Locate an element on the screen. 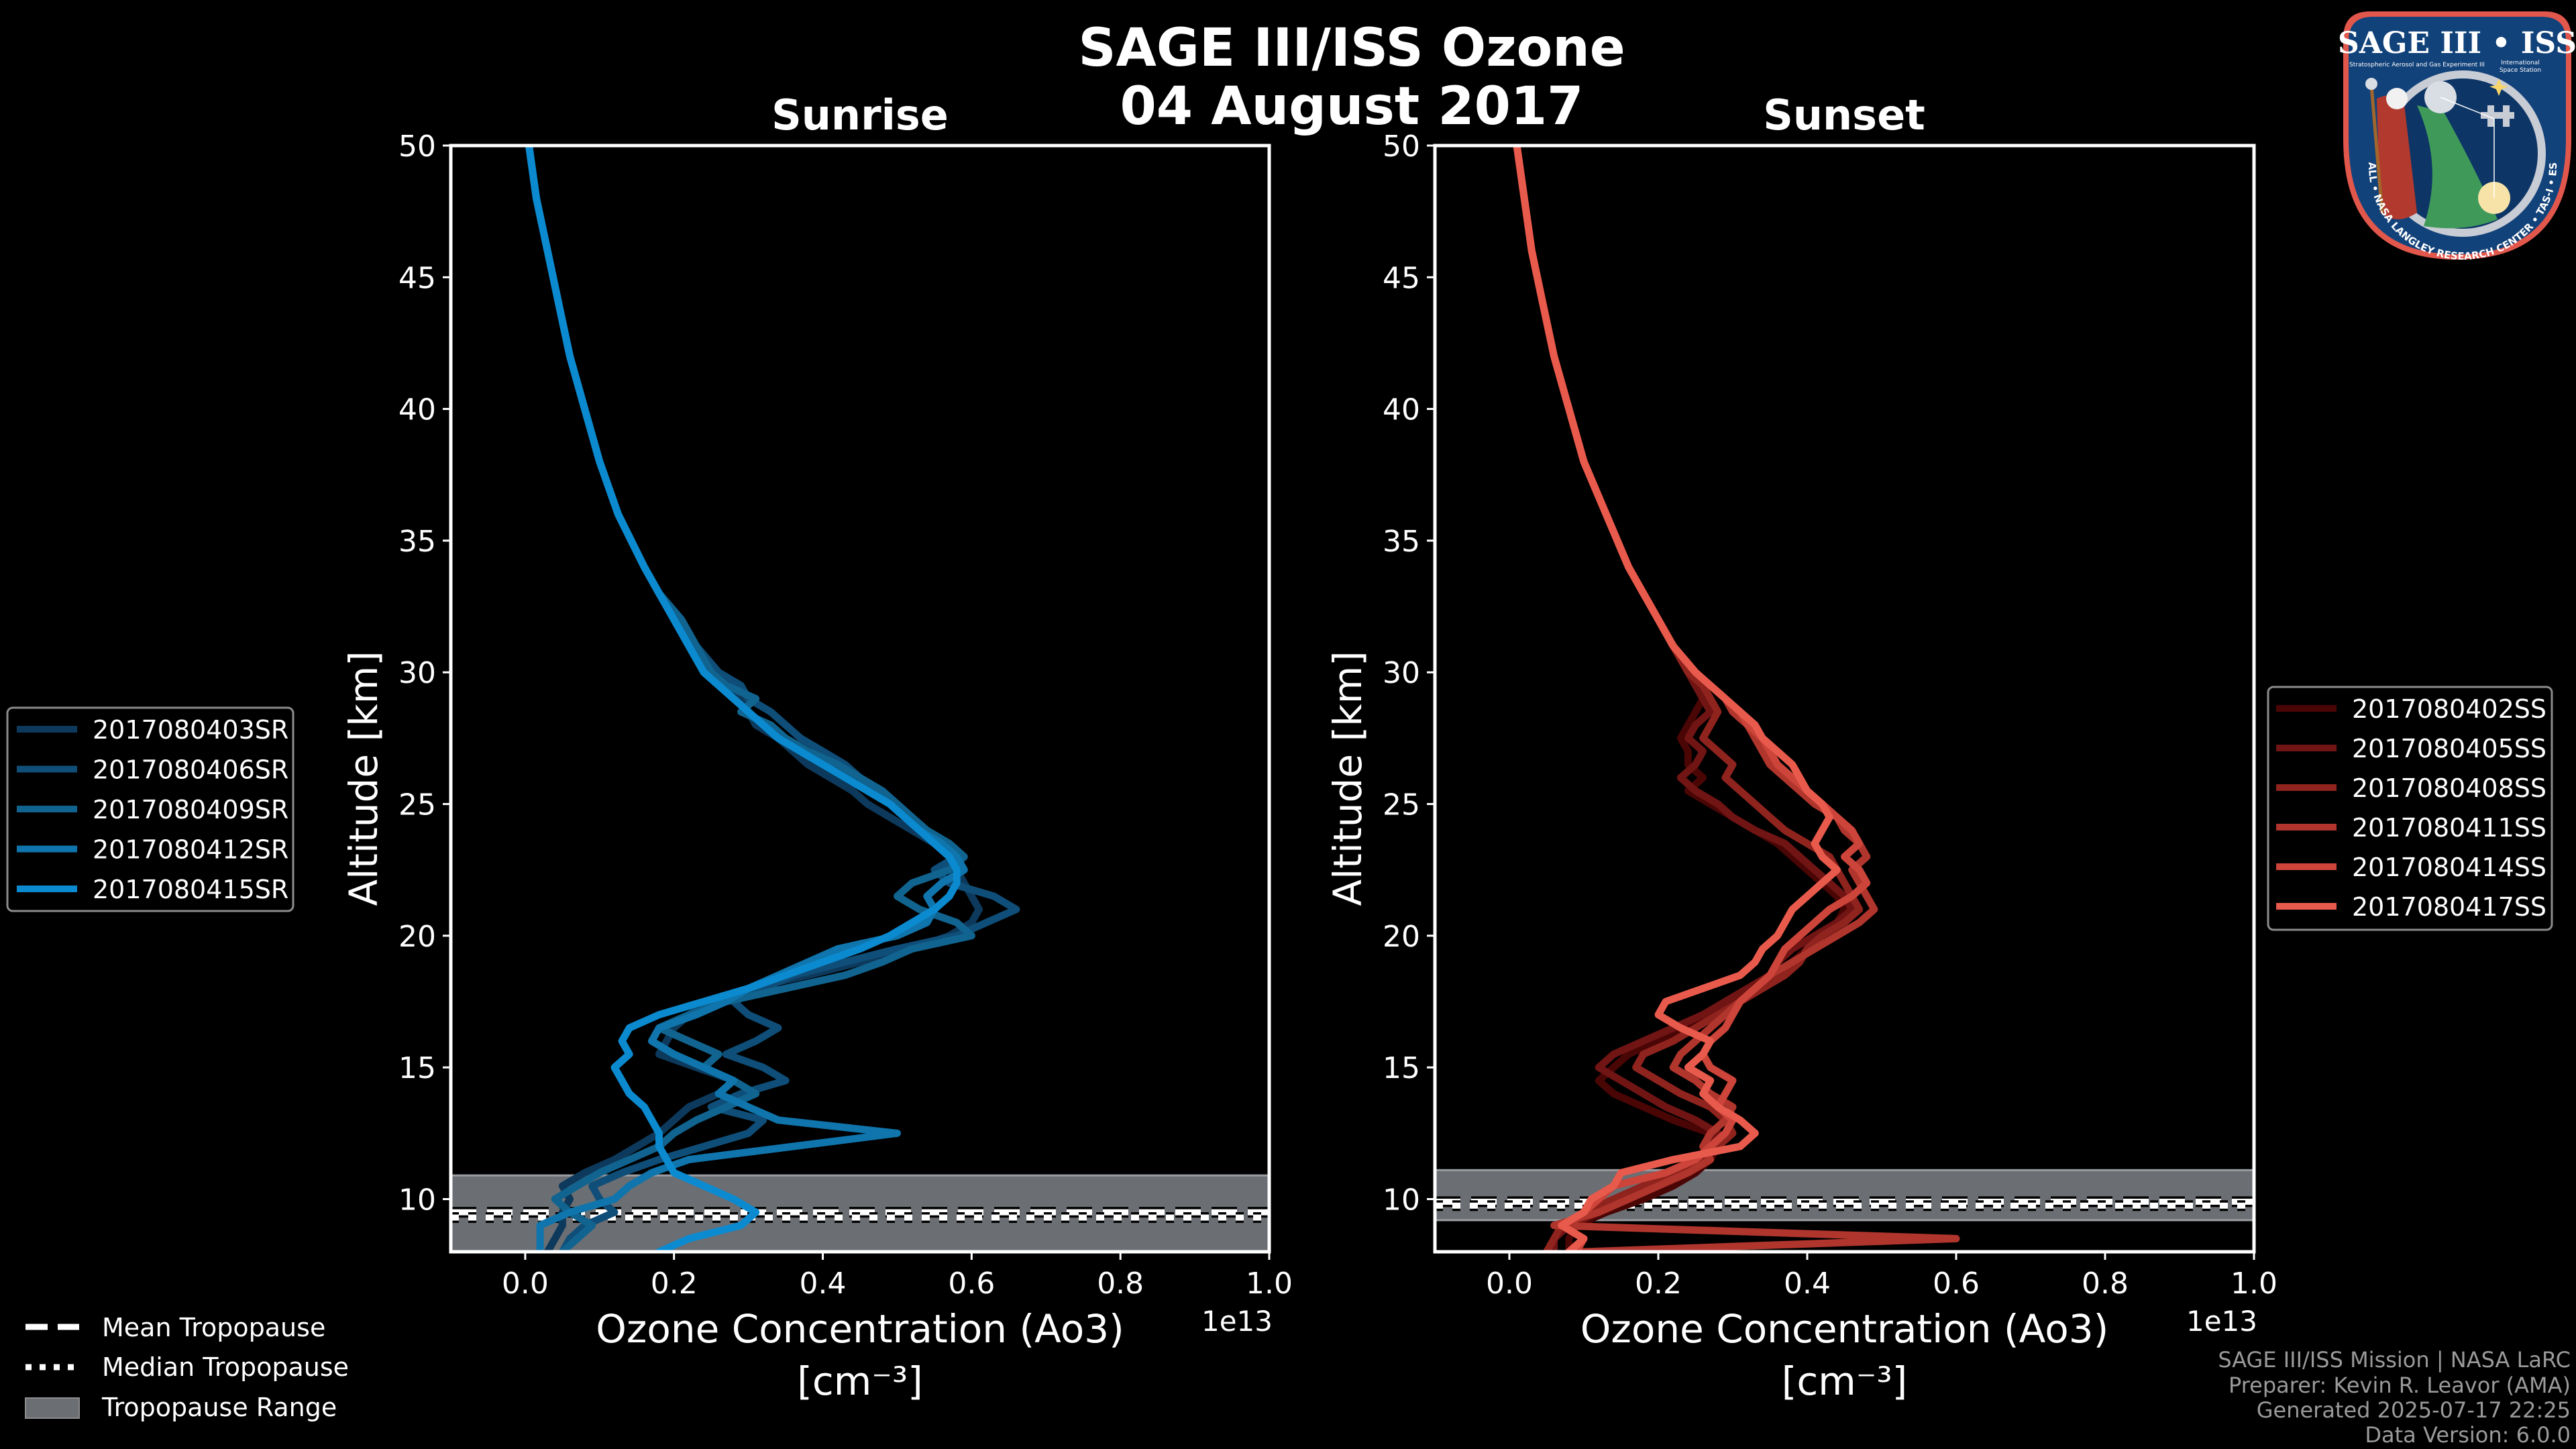 Image resolution: width=2576 pixels, height=1449 pixels. iss-icon is located at coordinates (2497, 116).